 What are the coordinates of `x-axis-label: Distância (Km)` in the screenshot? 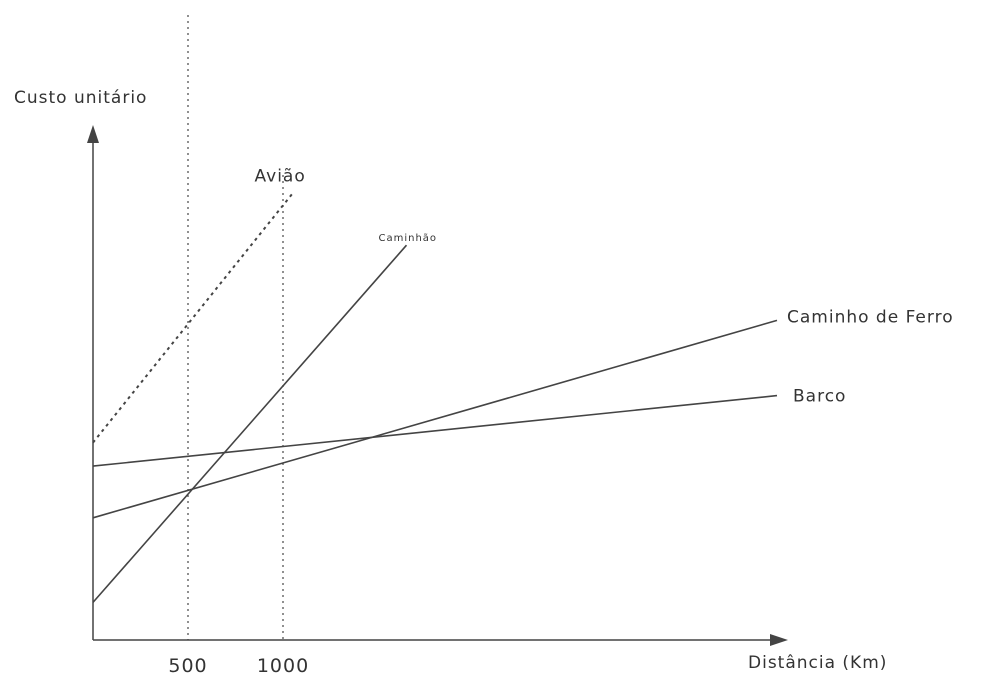 It's located at (817, 663).